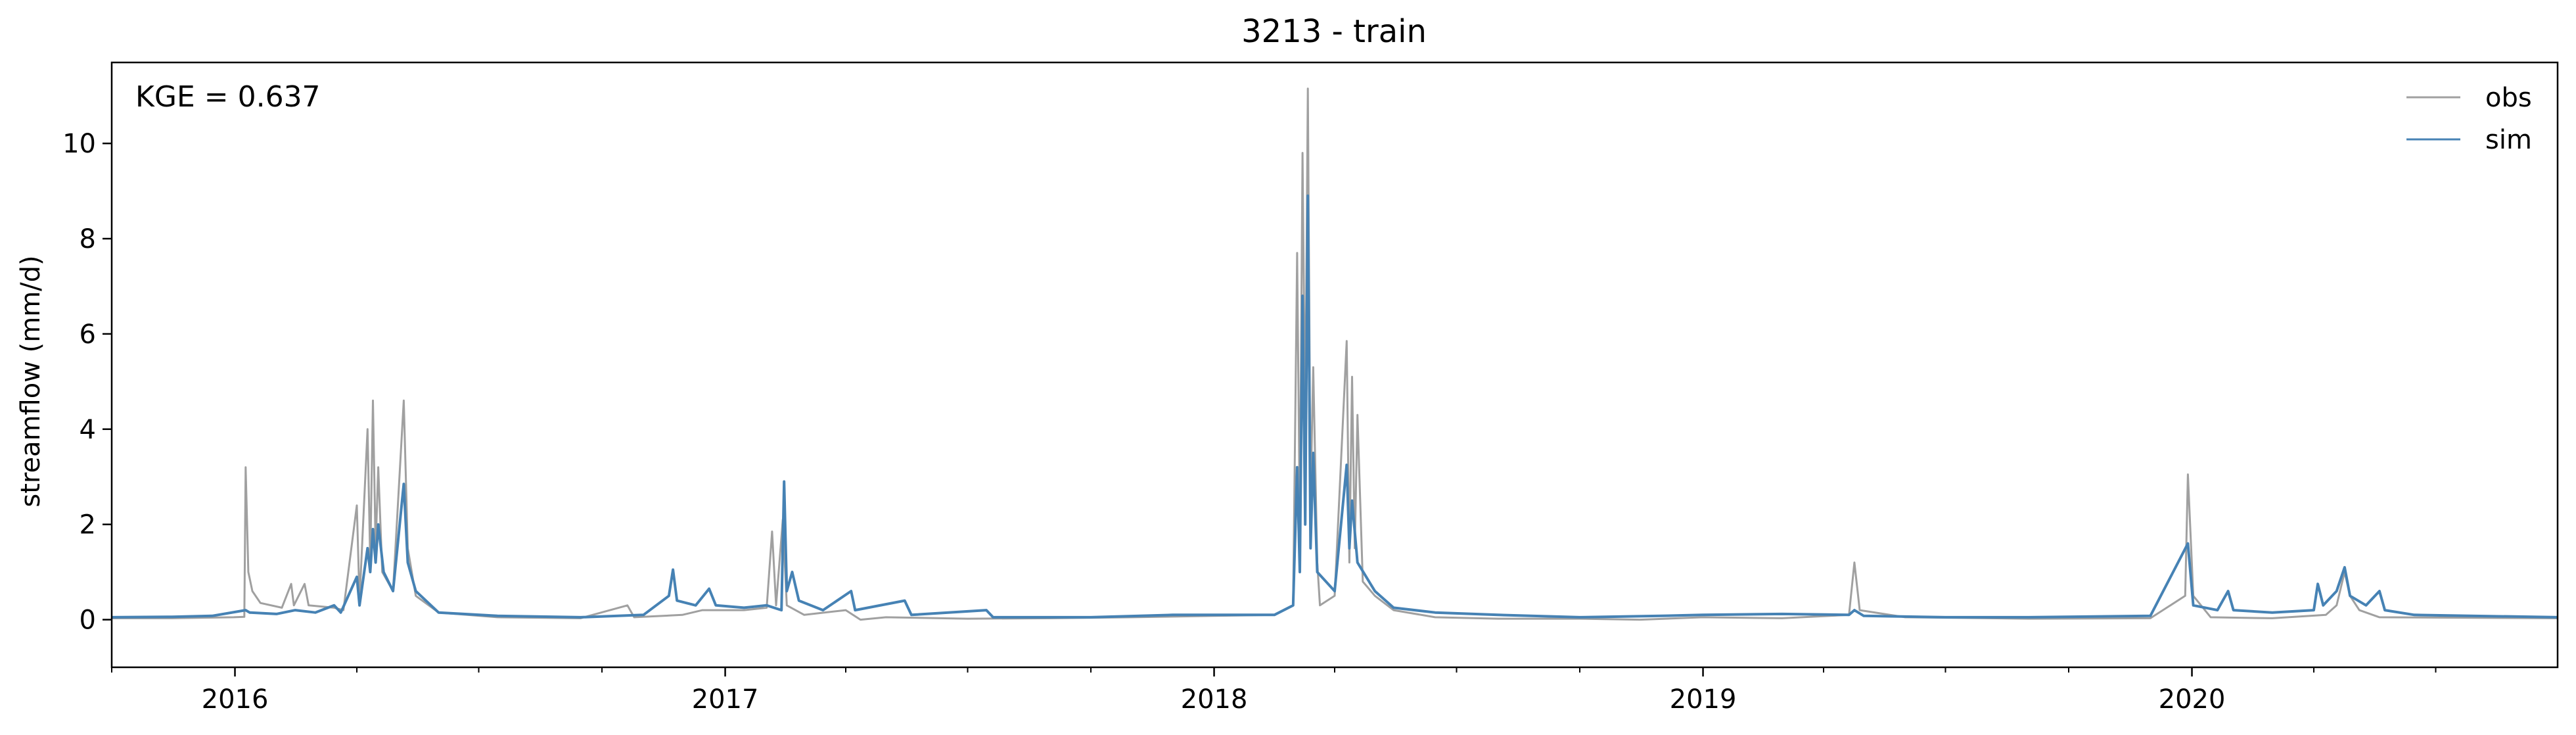 Image resolution: width=2576 pixels, height=735 pixels. Describe the element at coordinates (228, 97) in the screenshot. I see `kge-annotation: KGE = 0.637` at that location.